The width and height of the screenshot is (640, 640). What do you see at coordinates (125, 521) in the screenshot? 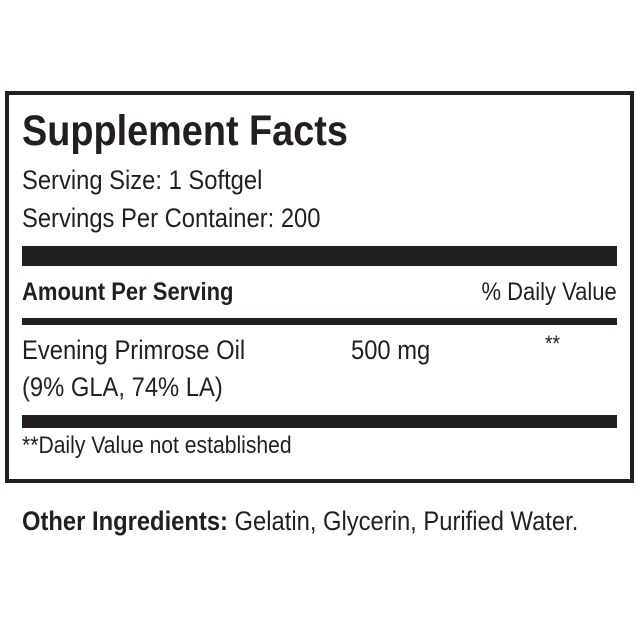
I see `other-ingredients-label: Other Ingredients:` at bounding box center [125, 521].